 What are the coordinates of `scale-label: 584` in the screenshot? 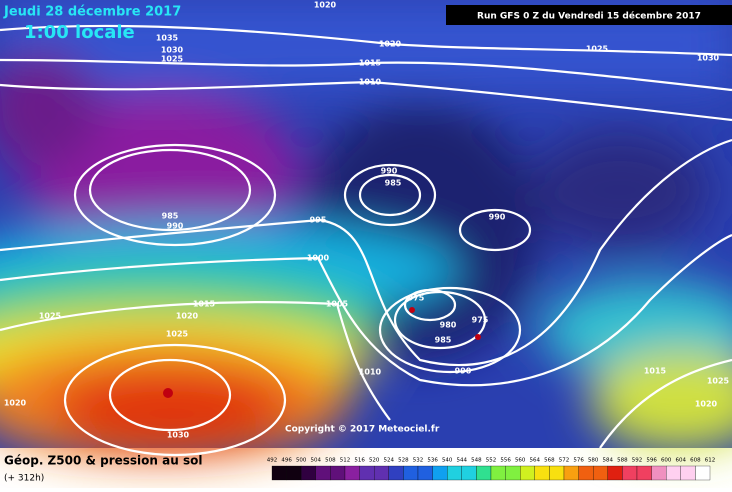 It's located at (608, 461).